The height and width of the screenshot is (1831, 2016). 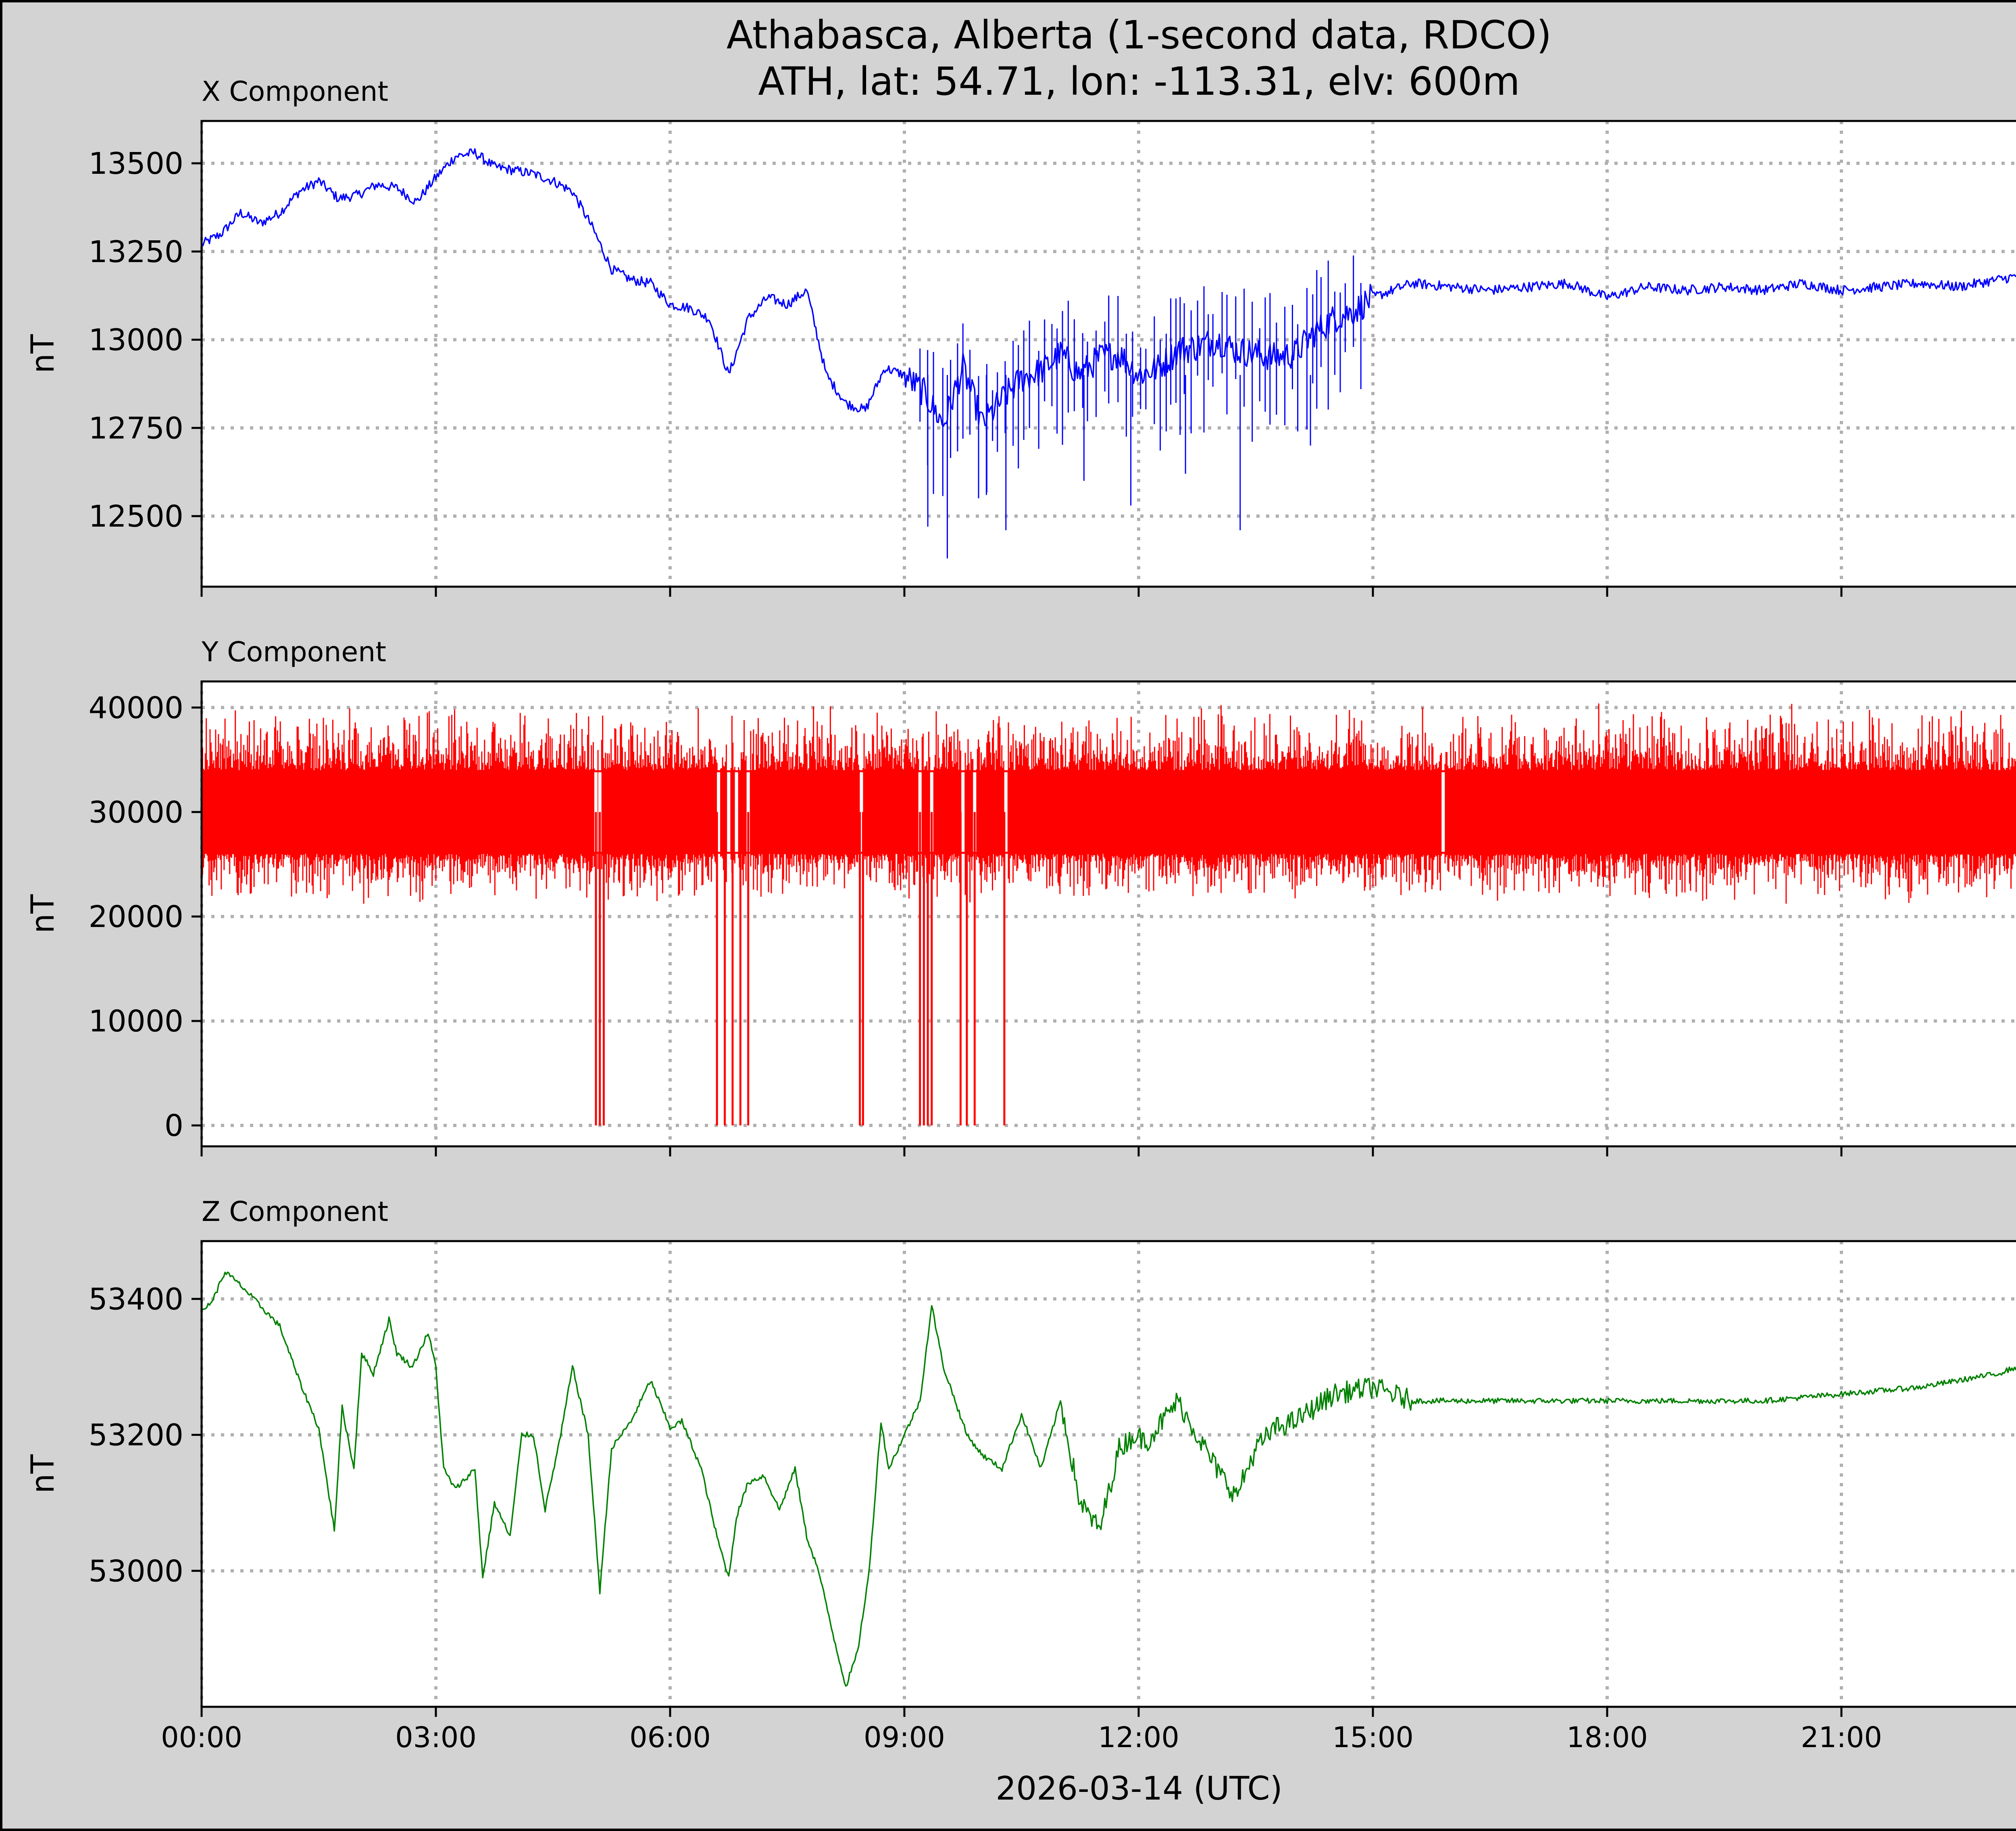 I want to click on y-tick-label: 53000, so click(x=136, y=1571).